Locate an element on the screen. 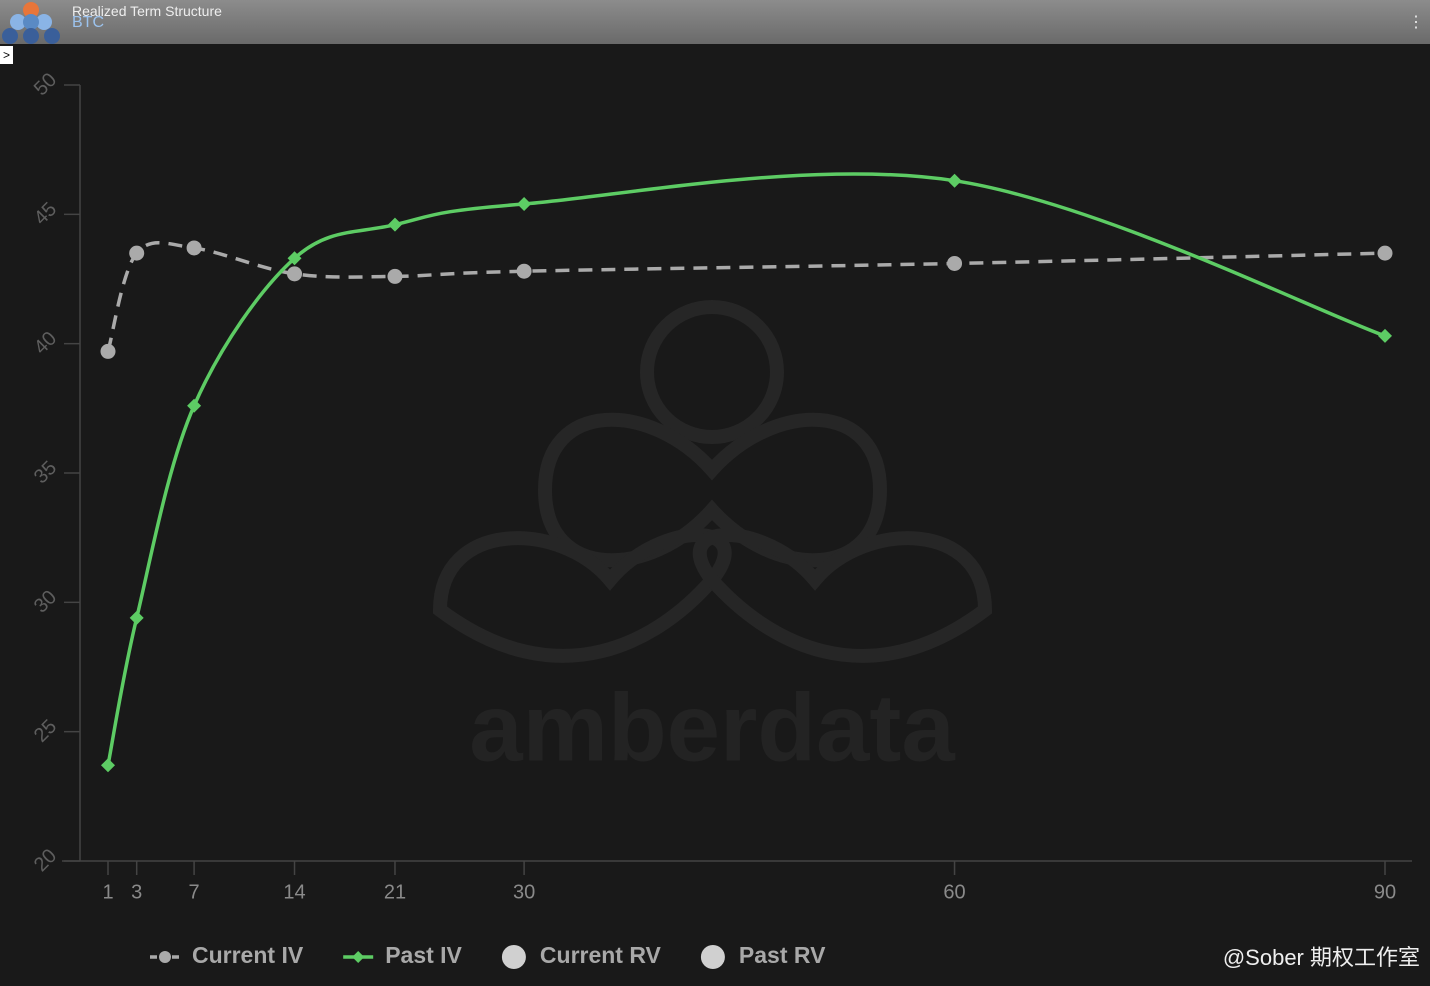 The image size is (1430, 986). series-line is located at coordinates (746, 296).